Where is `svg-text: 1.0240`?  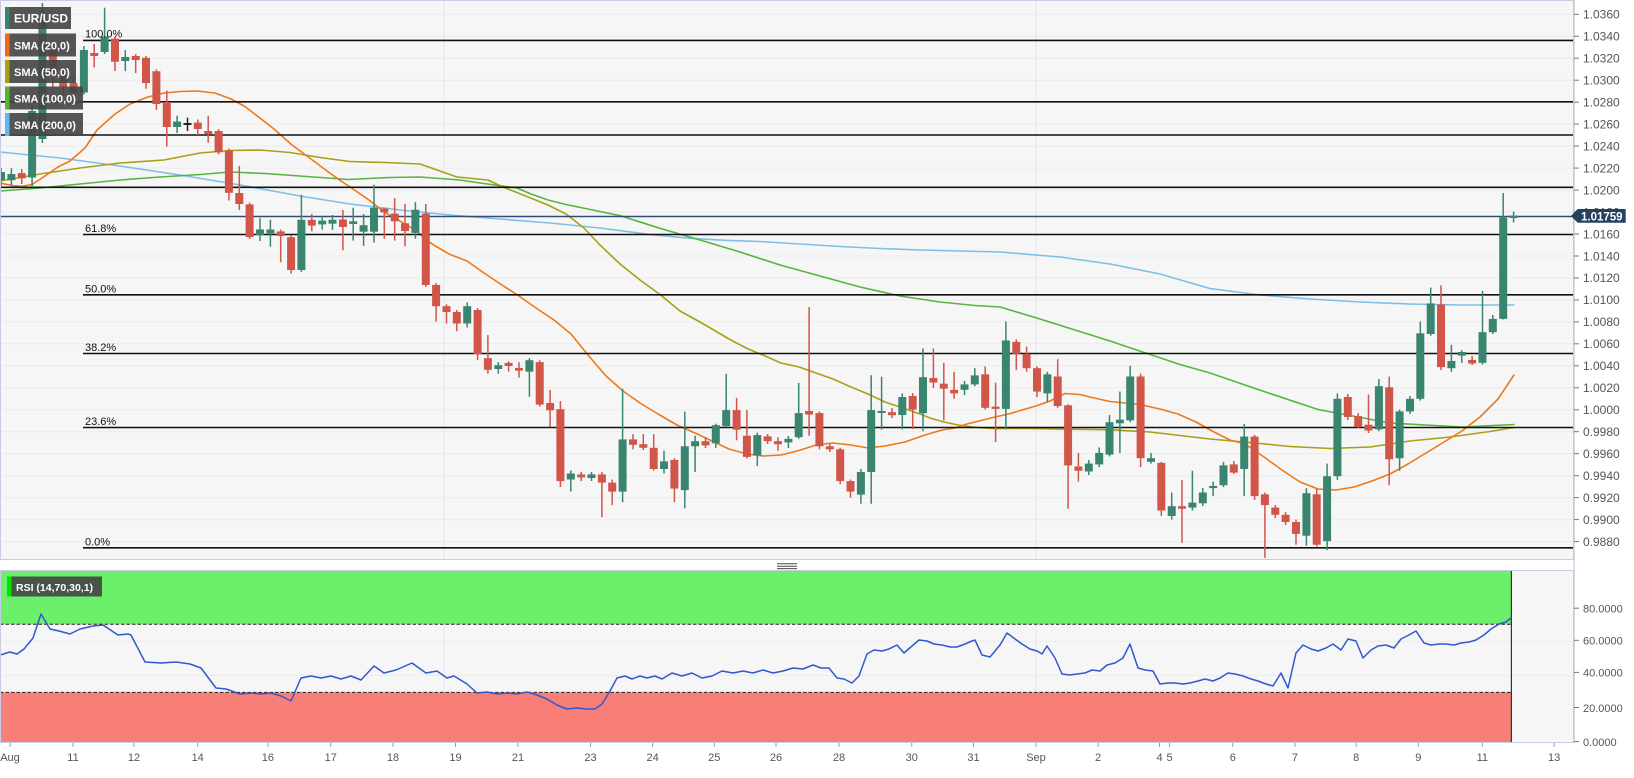
svg-text: 1.0240 is located at coordinates (1601, 146).